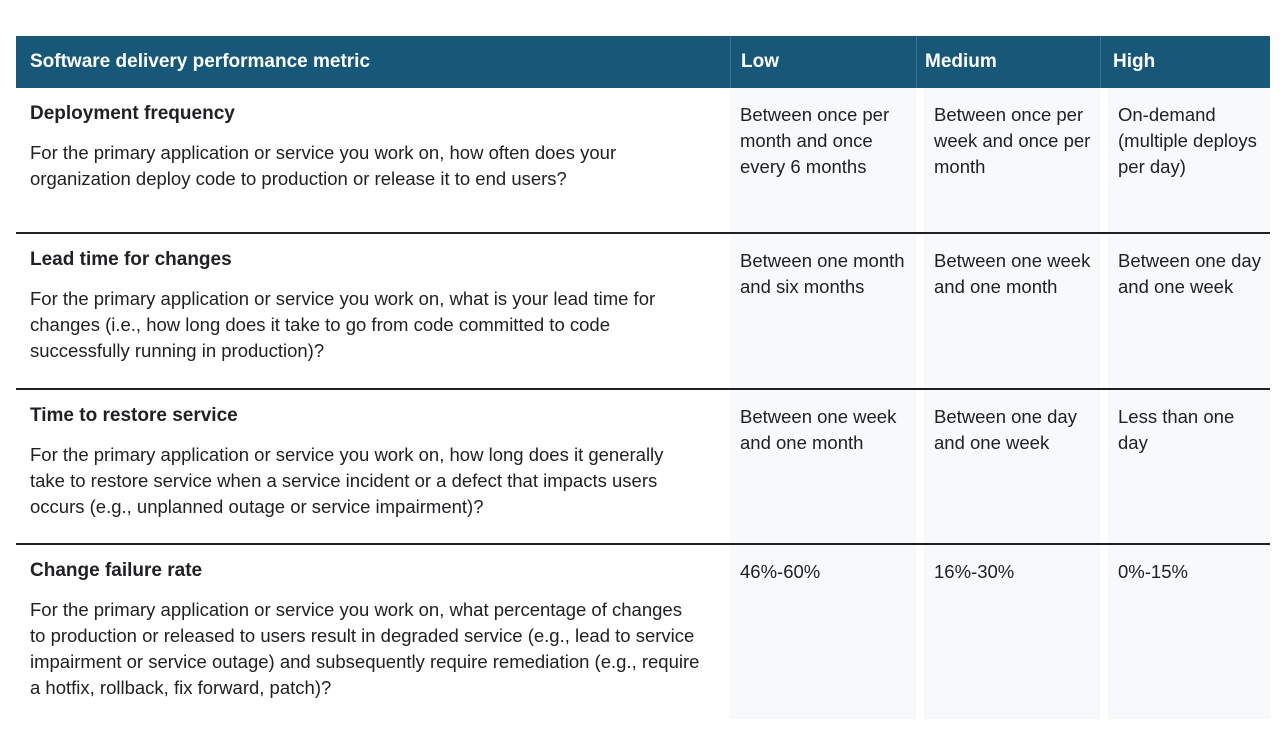 The width and height of the screenshot is (1280, 731). I want to click on metric-title: Time to restore service, so click(134, 415).